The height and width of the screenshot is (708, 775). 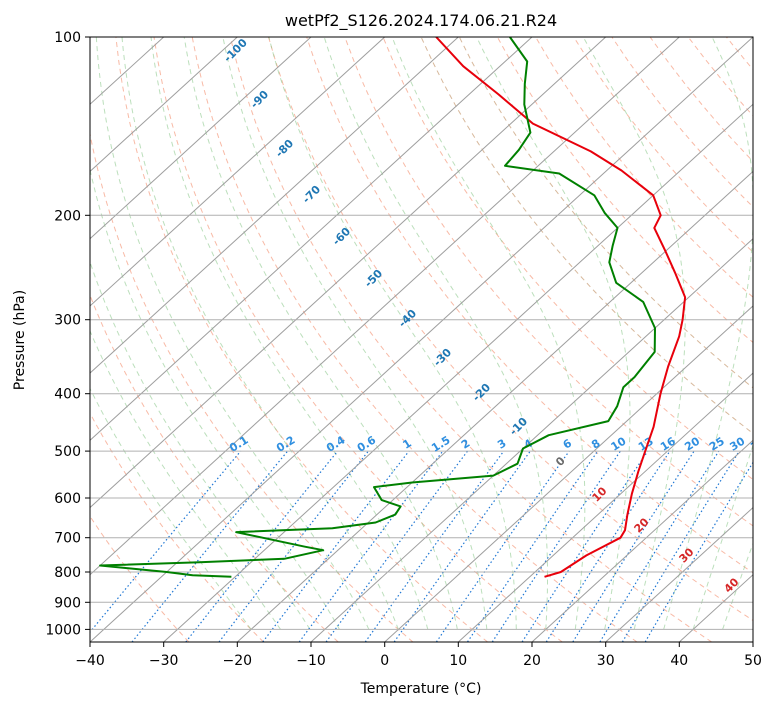 What do you see at coordinates (532, 661) in the screenshot?
I see `x-tick-label: 20` at bounding box center [532, 661].